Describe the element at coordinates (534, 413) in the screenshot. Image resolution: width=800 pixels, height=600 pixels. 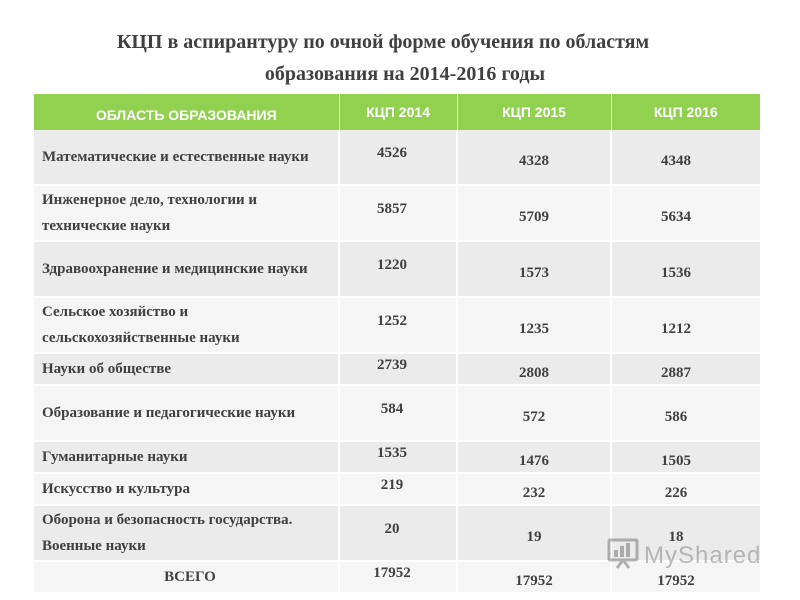
I see `cell-kcp-2015: 572` at that location.